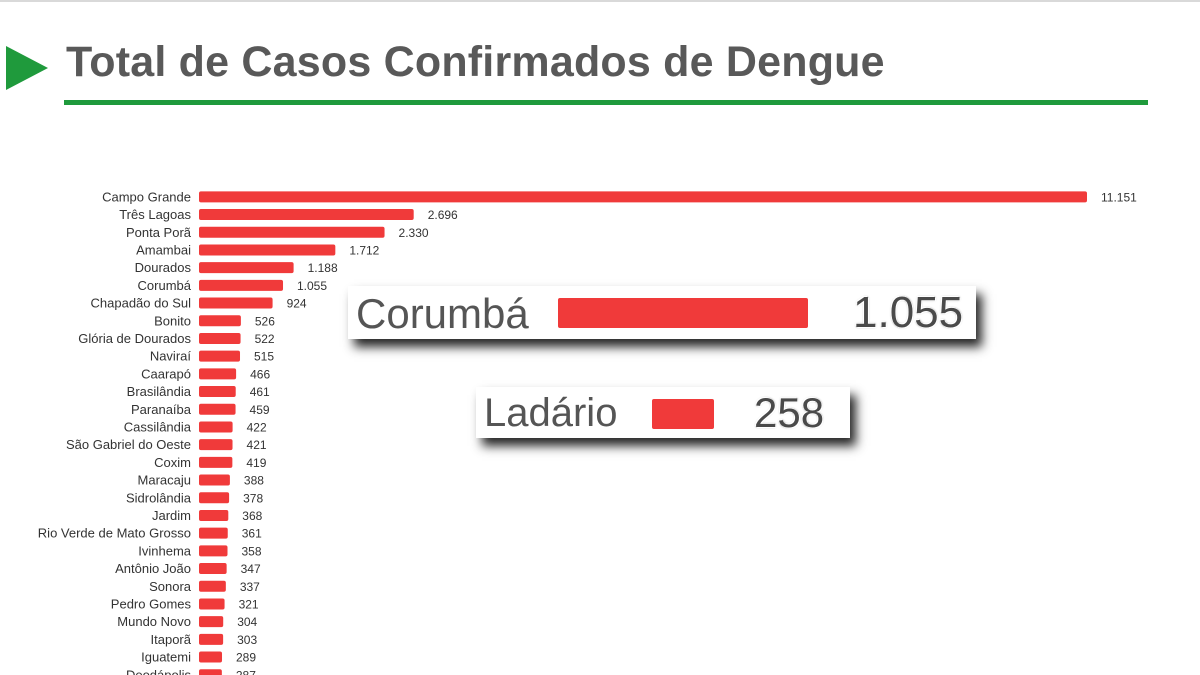 Image resolution: width=1200 pixels, height=675 pixels. Describe the element at coordinates (252, 534) in the screenshot. I see `data-label: 361` at that location.